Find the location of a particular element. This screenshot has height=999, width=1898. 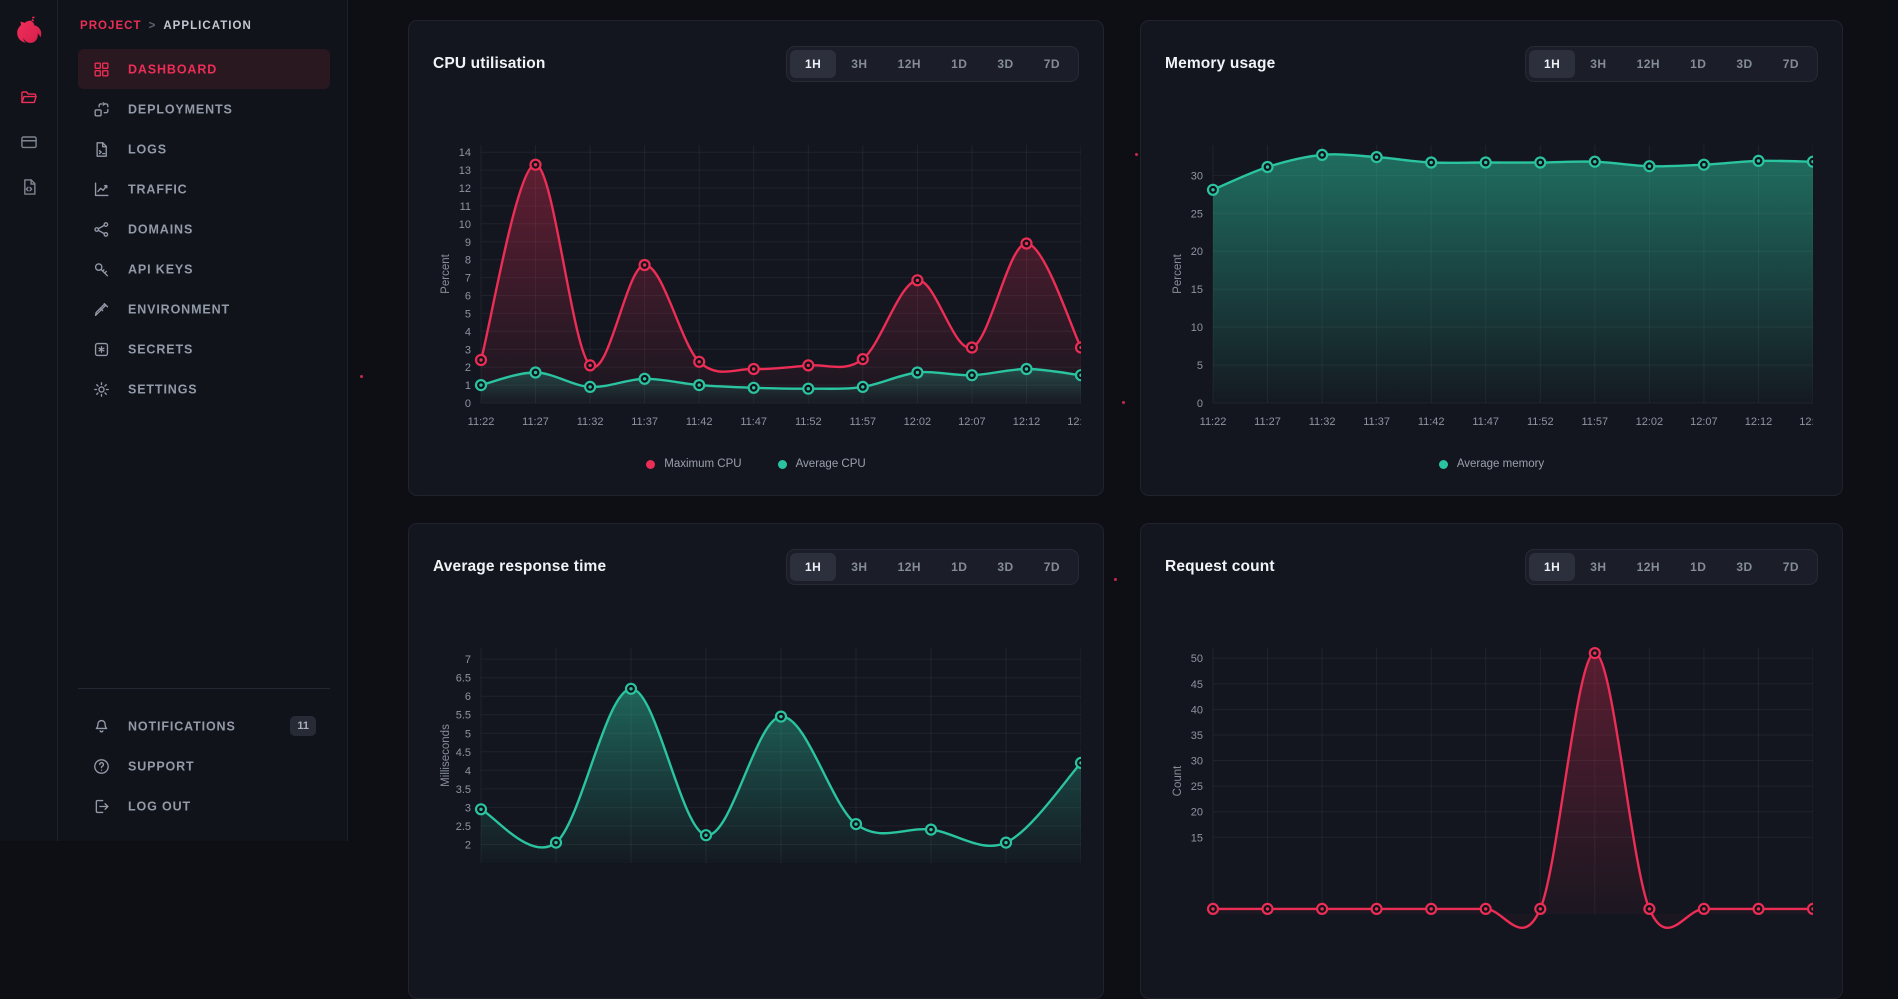

svg-text: 4 is located at coordinates (468, 332).